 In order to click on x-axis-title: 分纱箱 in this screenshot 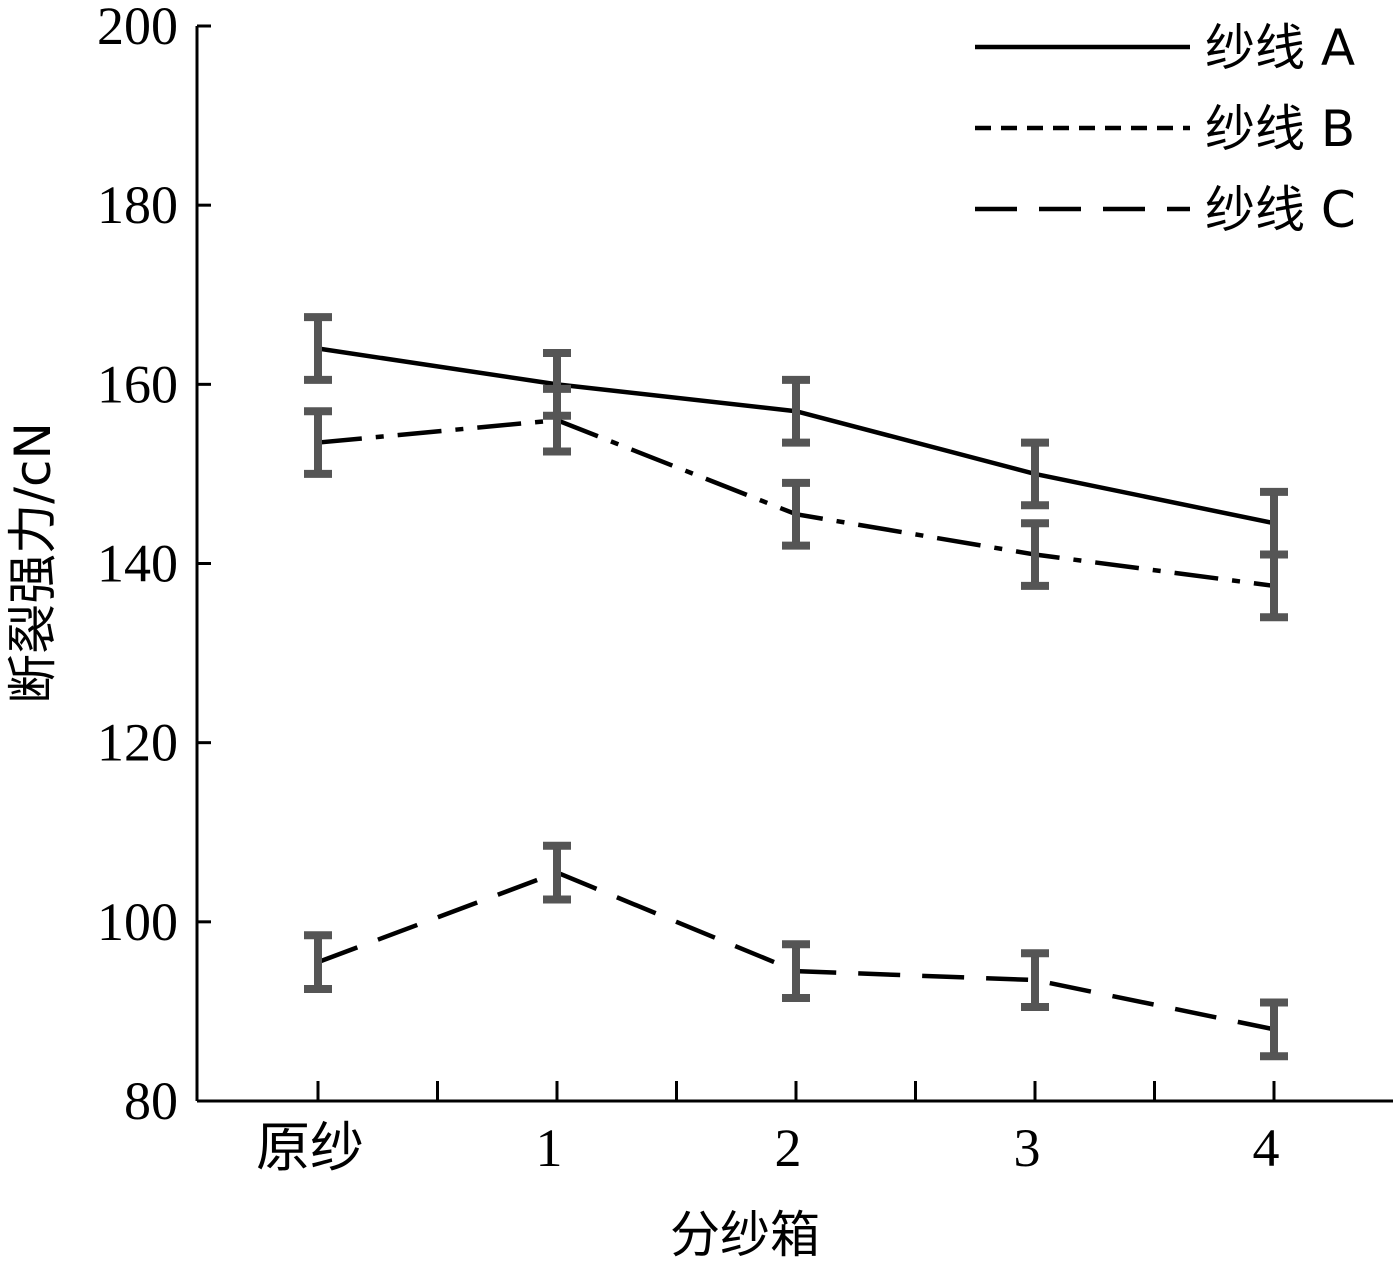, I will do `click(745, 1235)`.